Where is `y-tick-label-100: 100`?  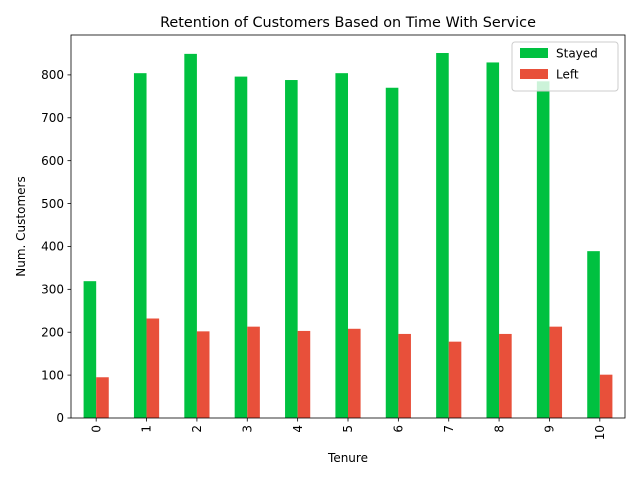
y-tick-label-100: 100 is located at coordinates (52, 375).